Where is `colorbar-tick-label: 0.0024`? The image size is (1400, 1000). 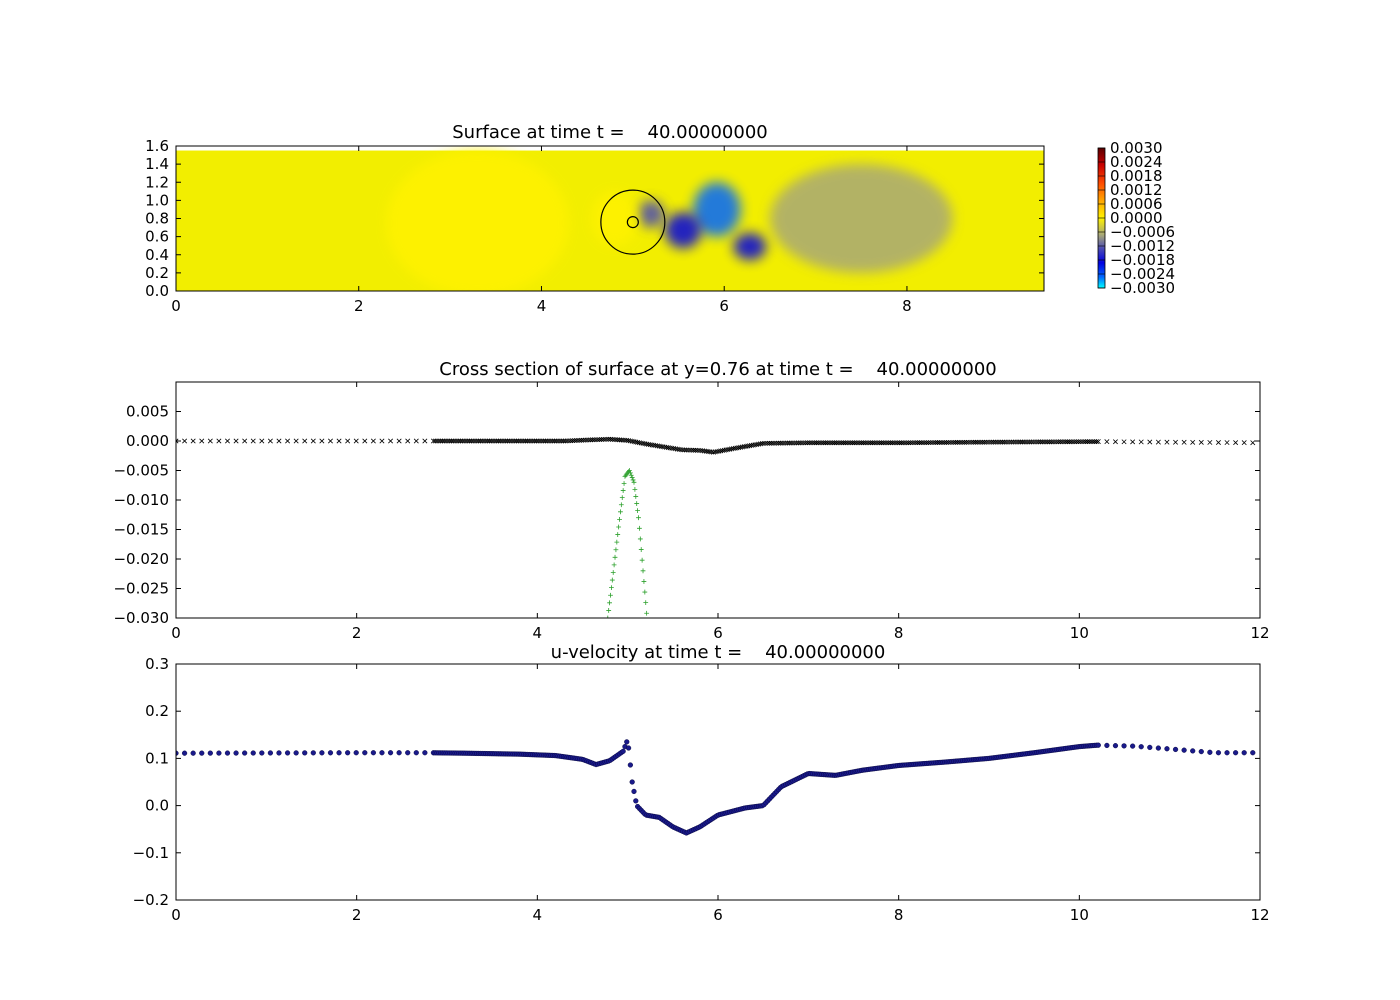
colorbar-tick-label: 0.0024 is located at coordinates (1136, 162).